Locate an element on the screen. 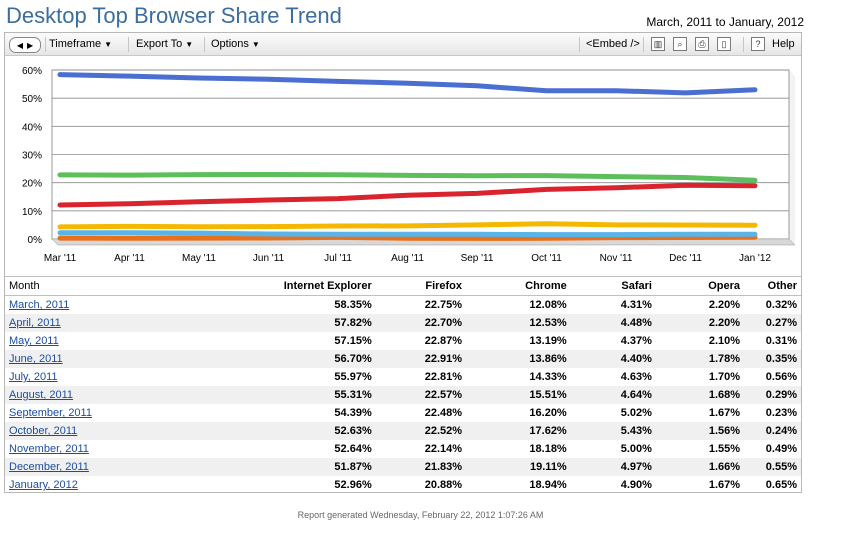 This screenshot has height=554, width=841. value-cell: 56.70% is located at coordinates (257, 359).